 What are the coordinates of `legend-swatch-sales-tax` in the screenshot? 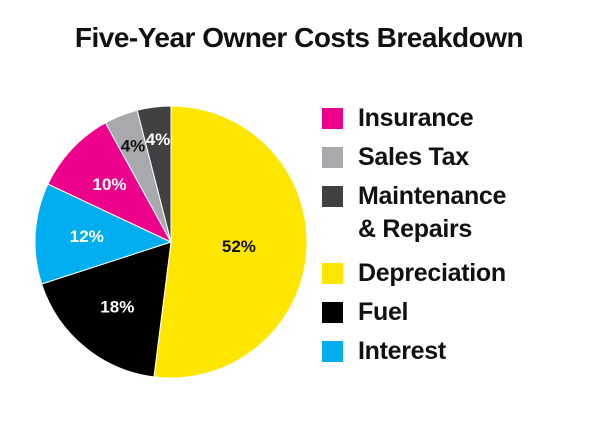 It's located at (332, 157).